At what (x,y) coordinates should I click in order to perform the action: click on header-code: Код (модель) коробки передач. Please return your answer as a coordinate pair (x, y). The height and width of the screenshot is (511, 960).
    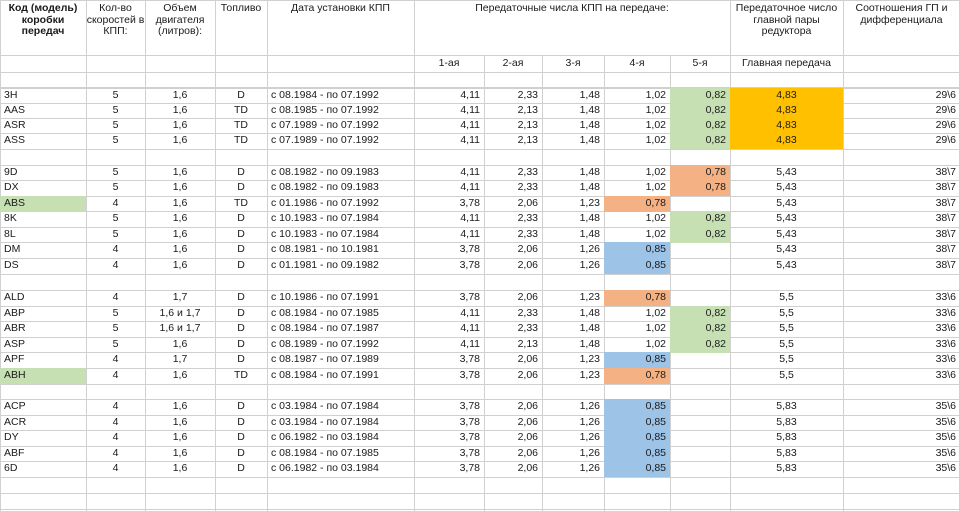
    Looking at the image, I should click on (43, 20).